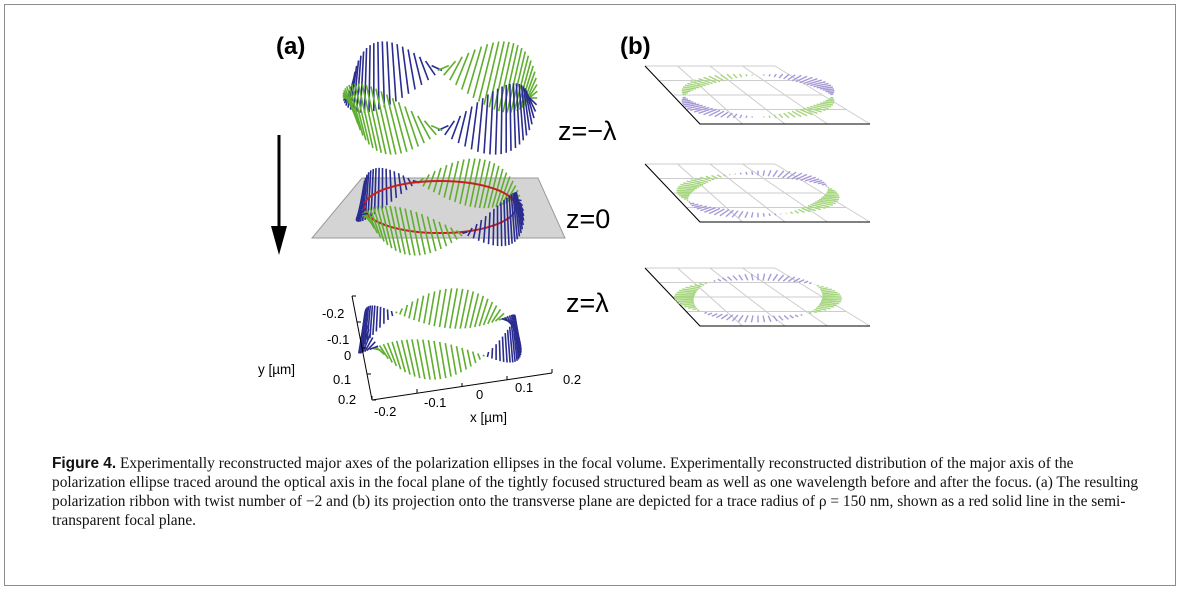 The width and height of the screenshot is (1182, 592). Describe the element at coordinates (572, 379) in the screenshot. I see `x-tick-4: 0.2` at that location.